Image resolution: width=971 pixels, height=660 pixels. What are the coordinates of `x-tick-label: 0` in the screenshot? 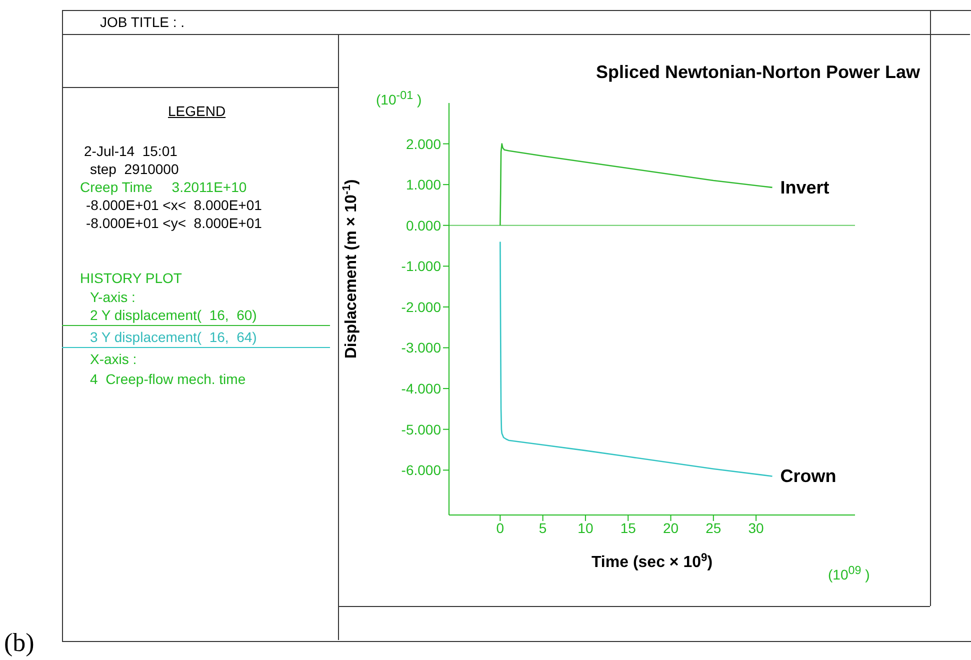 It's located at (500, 528).